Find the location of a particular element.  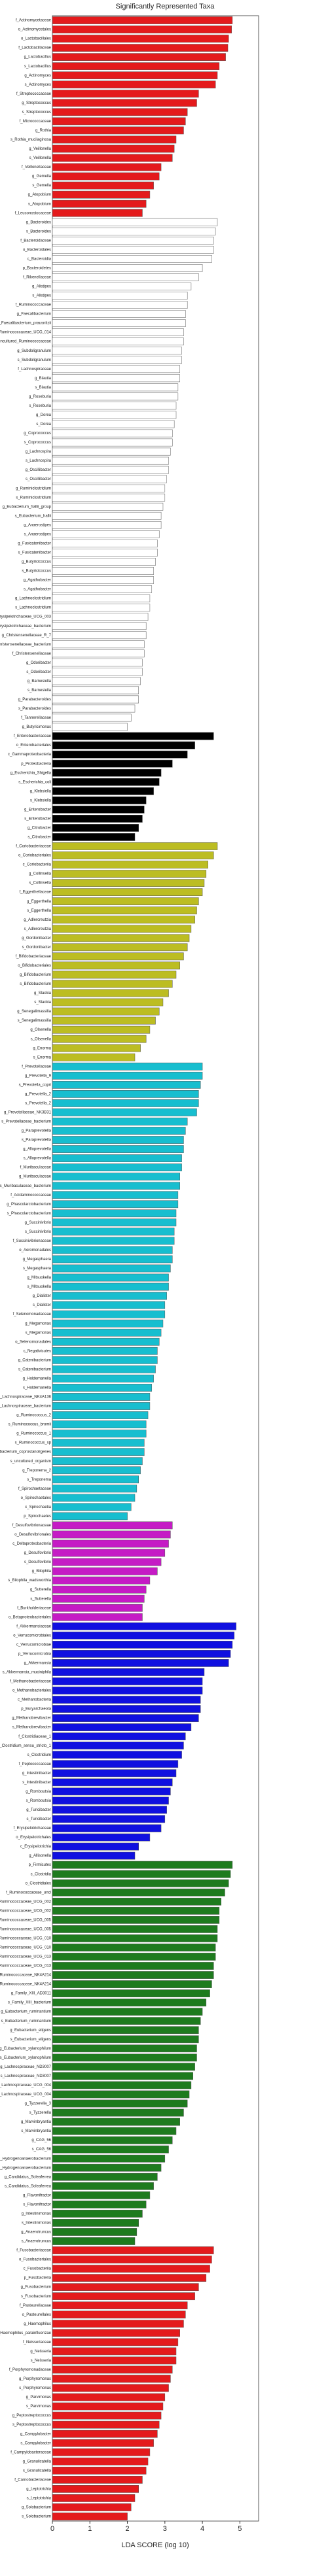

bar-label: s_Dorea is located at coordinates (43, 424).